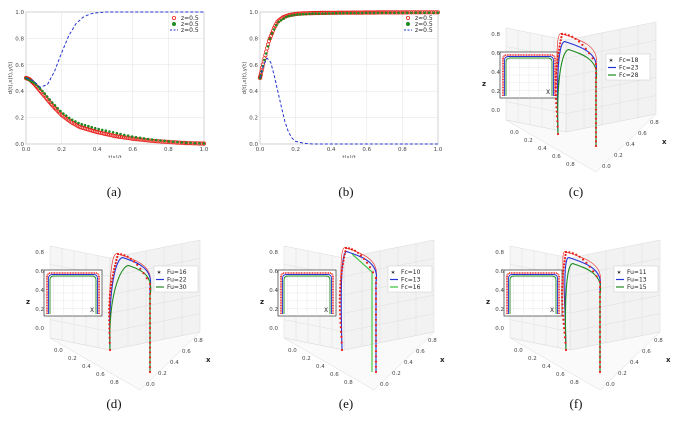 The width and height of the screenshot is (682, 421). What do you see at coordinates (28, 302) in the screenshot?
I see `z-axis-label: z` at bounding box center [28, 302].